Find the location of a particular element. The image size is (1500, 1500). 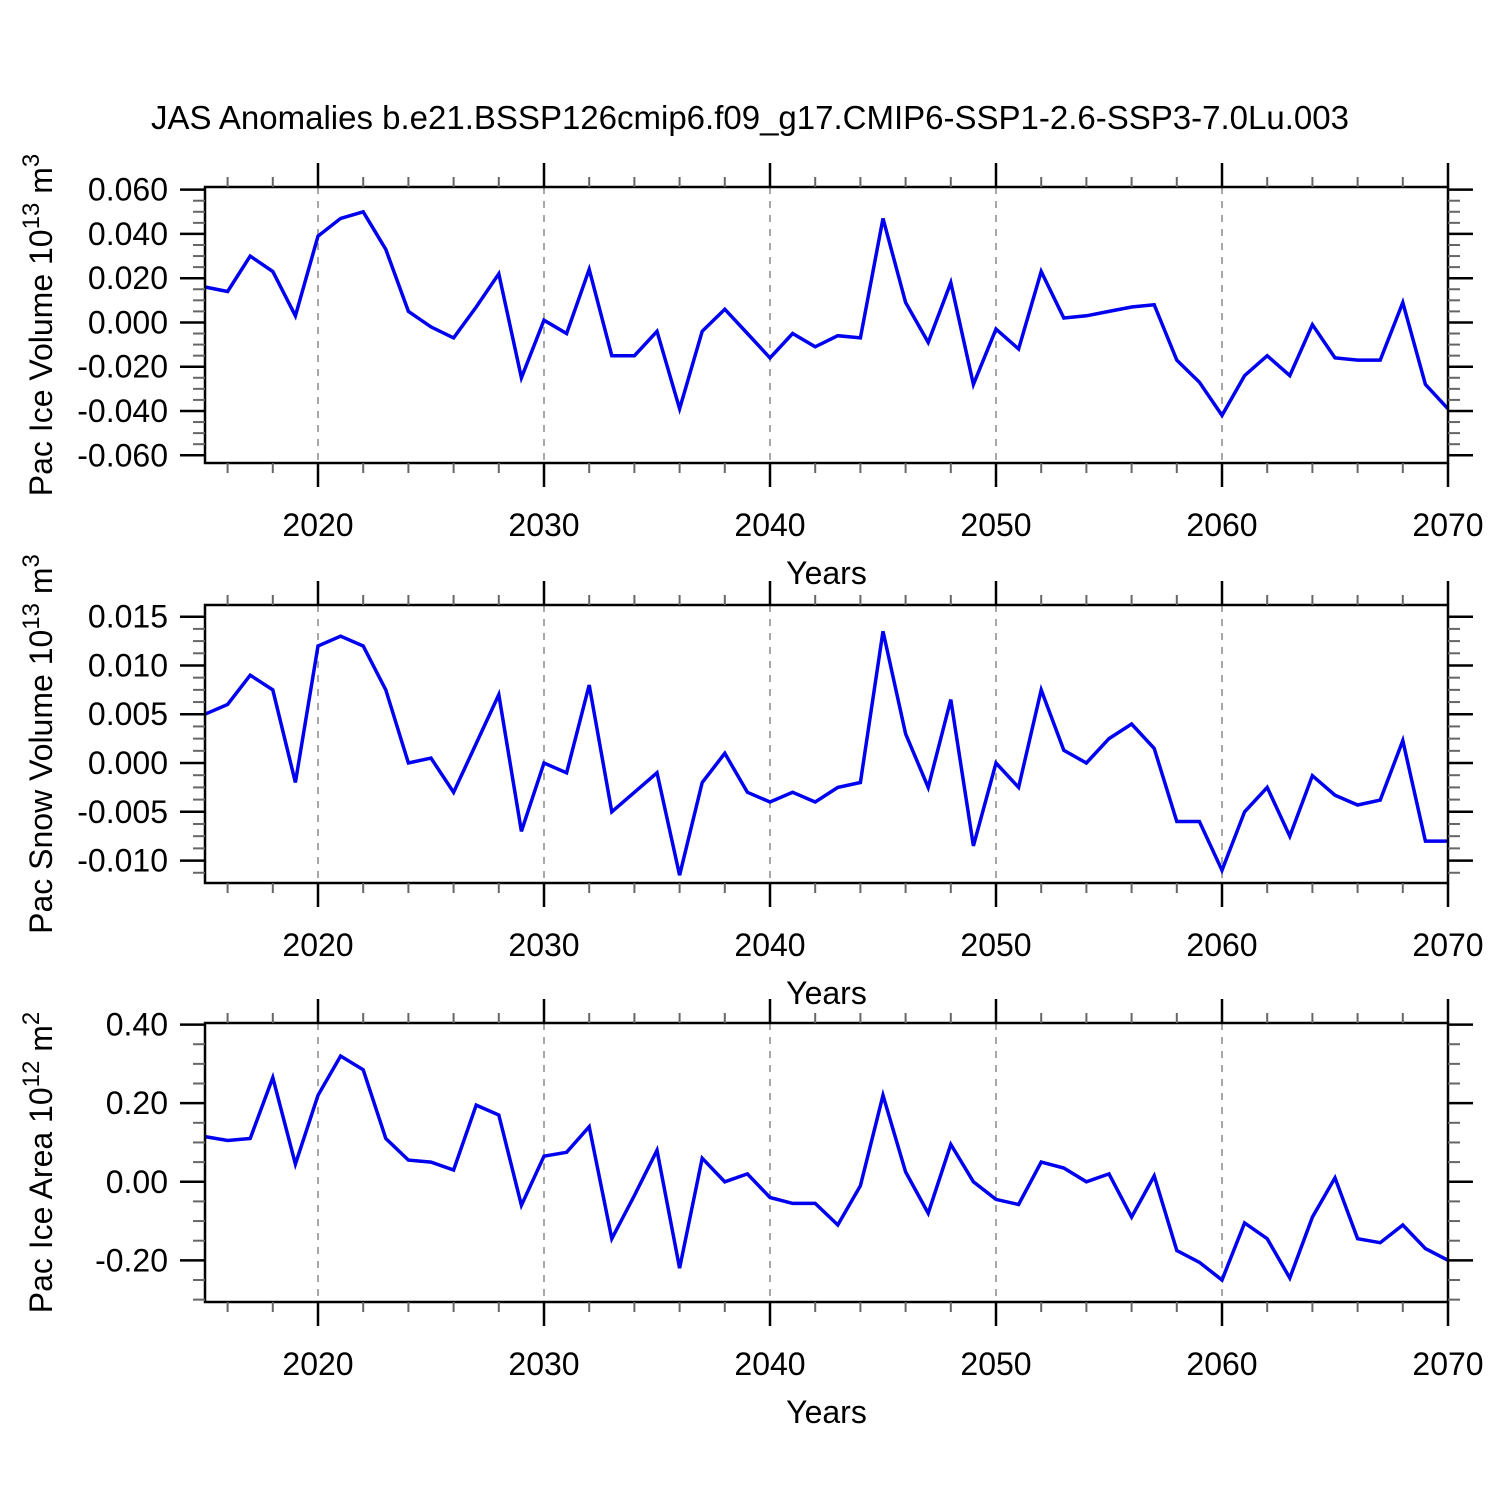

y-tick-label: 0.015 is located at coordinates (128, 617).